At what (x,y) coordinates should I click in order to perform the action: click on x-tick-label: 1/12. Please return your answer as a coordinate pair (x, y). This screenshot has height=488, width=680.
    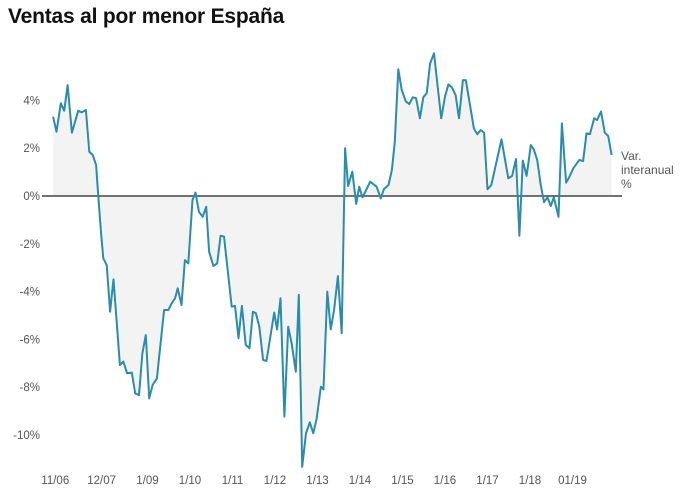
    Looking at the image, I should click on (275, 481).